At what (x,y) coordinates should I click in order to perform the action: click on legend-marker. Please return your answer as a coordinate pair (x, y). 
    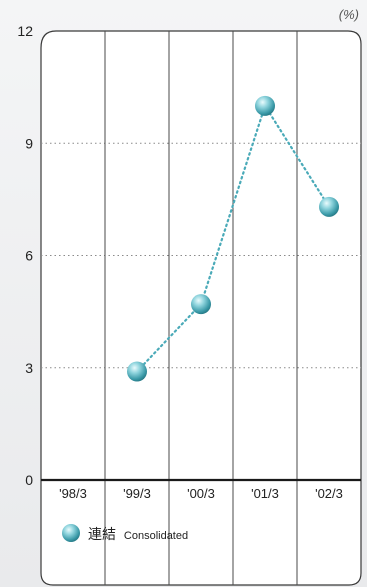
    Looking at the image, I should click on (71, 533).